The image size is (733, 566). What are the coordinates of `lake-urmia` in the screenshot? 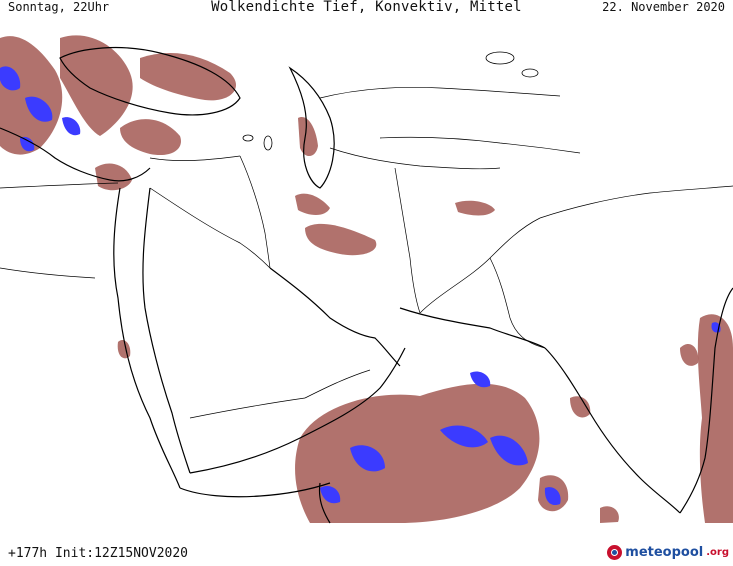 It's located at (268, 143).